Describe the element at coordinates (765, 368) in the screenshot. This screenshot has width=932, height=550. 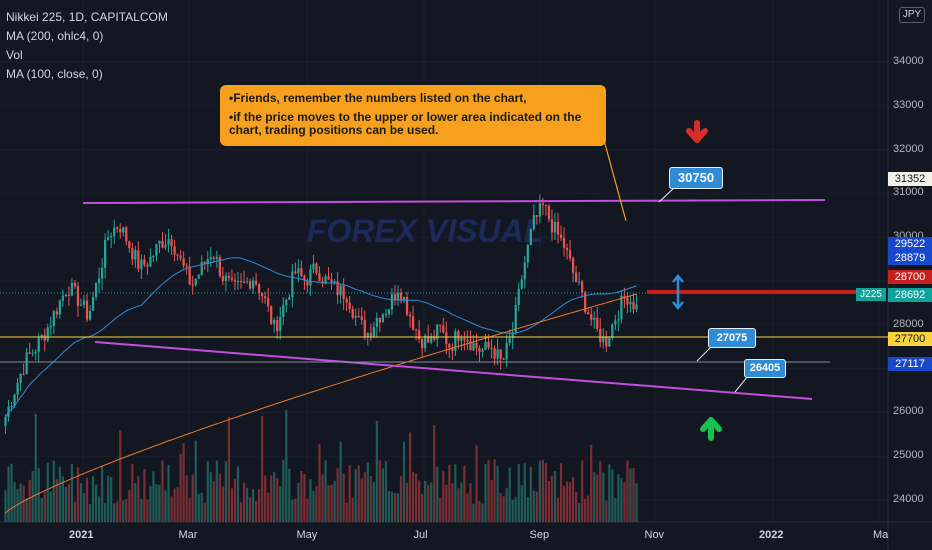
I see `level-label-low: 26405` at that location.